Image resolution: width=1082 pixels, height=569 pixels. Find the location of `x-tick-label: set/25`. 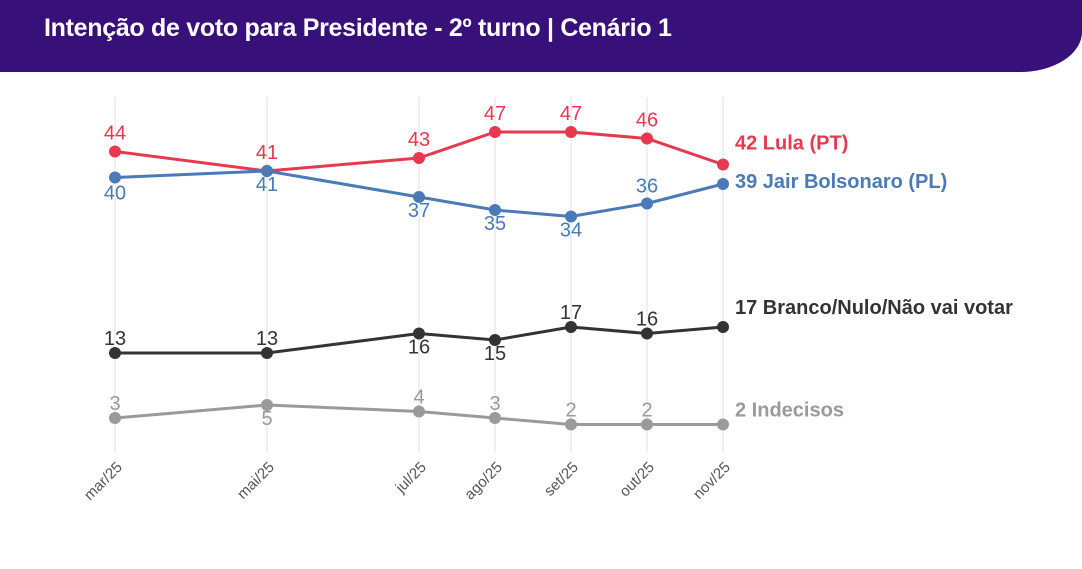

x-tick-label: set/25 is located at coordinates (561, 479).